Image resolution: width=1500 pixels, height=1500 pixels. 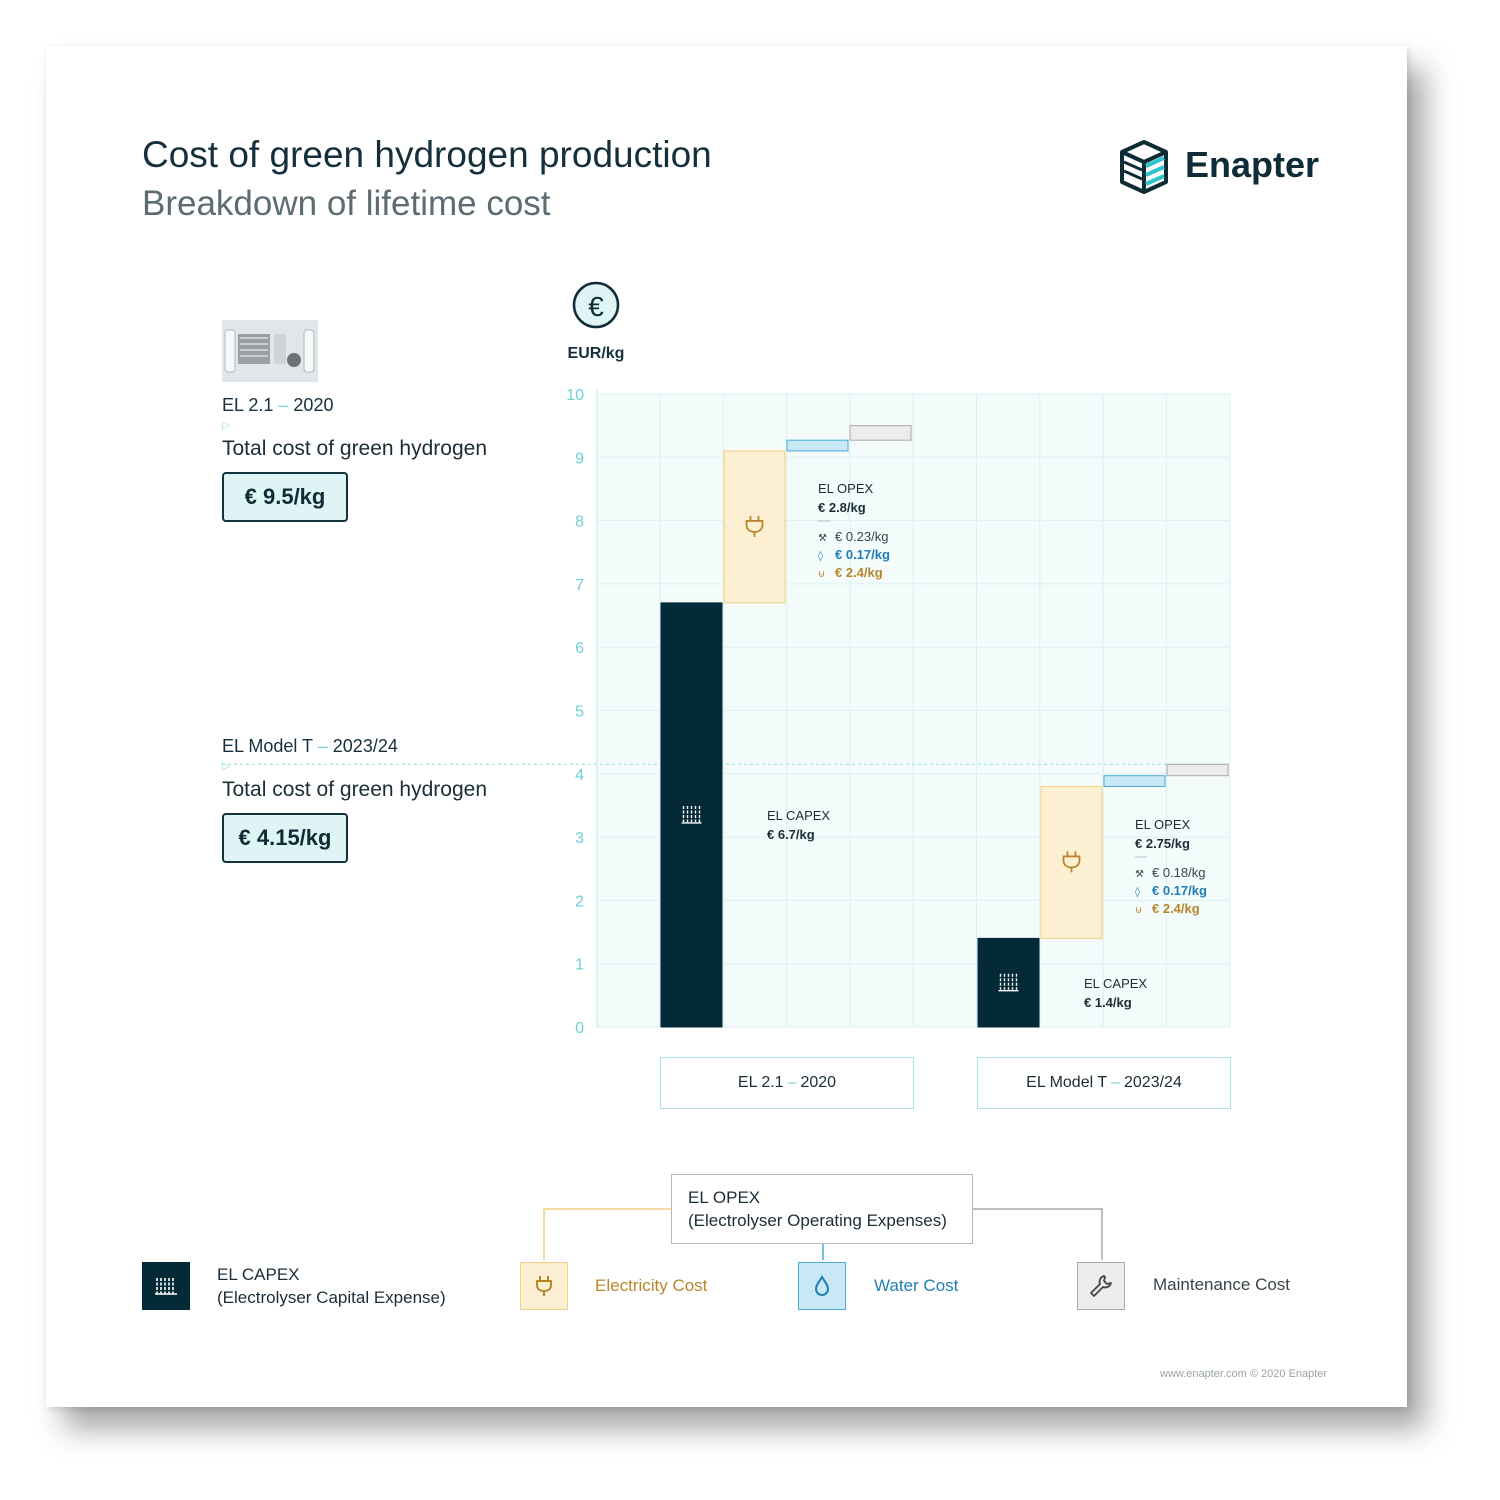 I want to click on model-2020-year: 2020, so click(x=313, y=405).